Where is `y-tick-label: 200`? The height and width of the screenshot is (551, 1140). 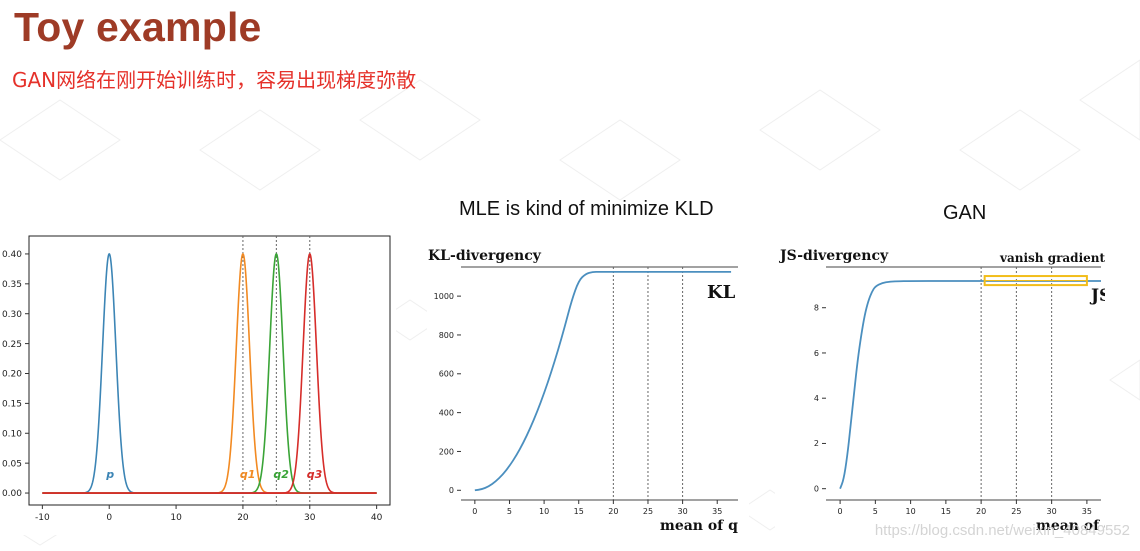 y-tick-label: 200 is located at coordinates (446, 451).